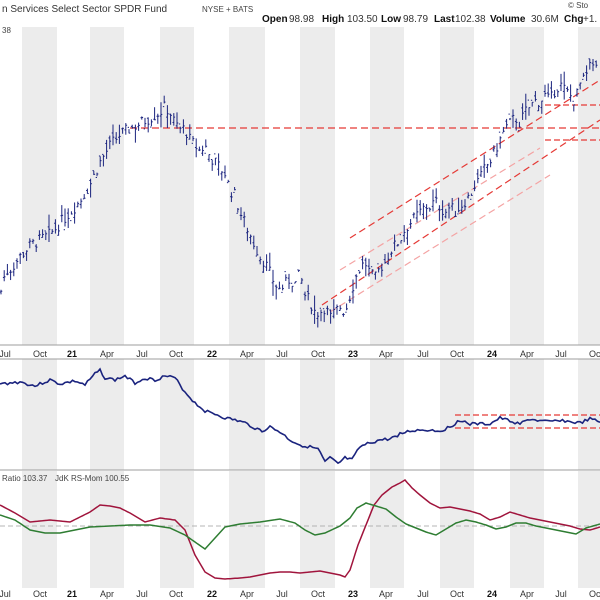  What do you see at coordinates (72, 594) in the screenshot?
I see `rs-x-tick-label: 21` at bounding box center [72, 594].